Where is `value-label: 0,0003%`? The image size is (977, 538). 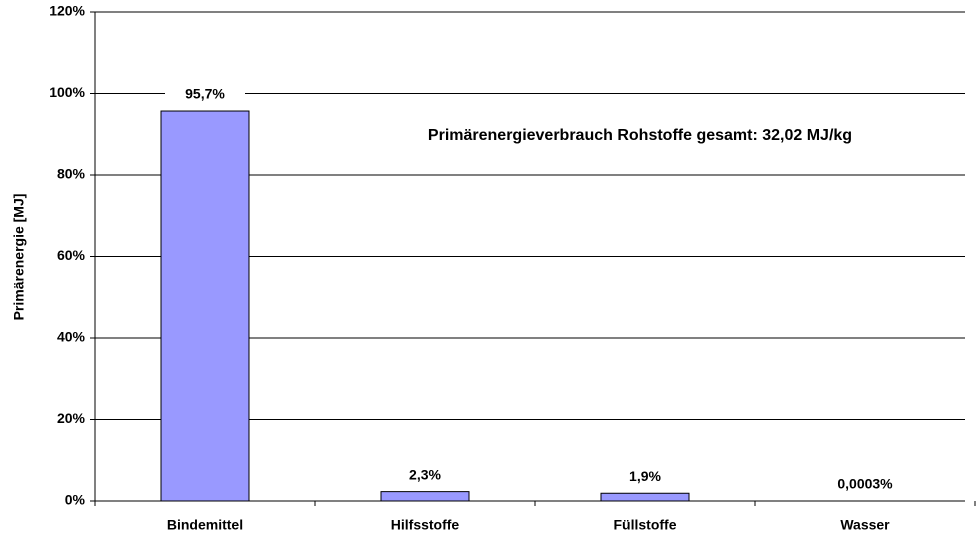
value-label: 0,0003% is located at coordinates (865, 484).